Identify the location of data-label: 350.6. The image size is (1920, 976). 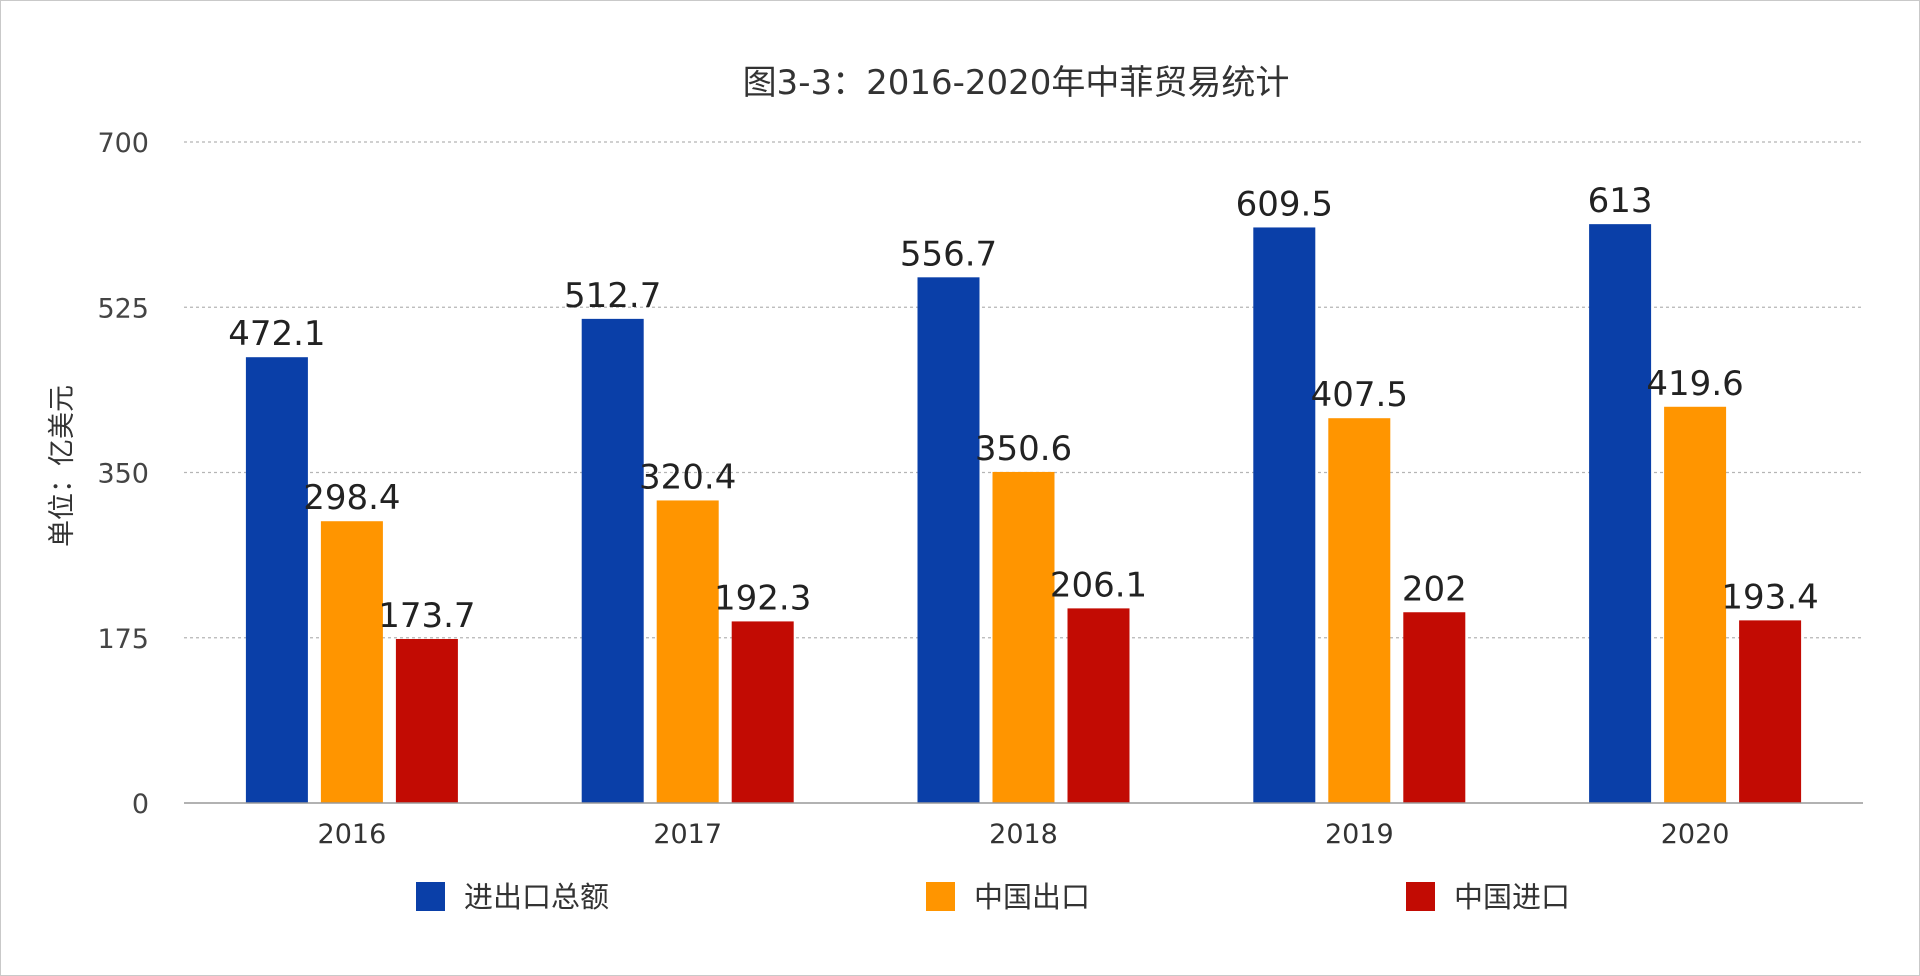
(1023, 449).